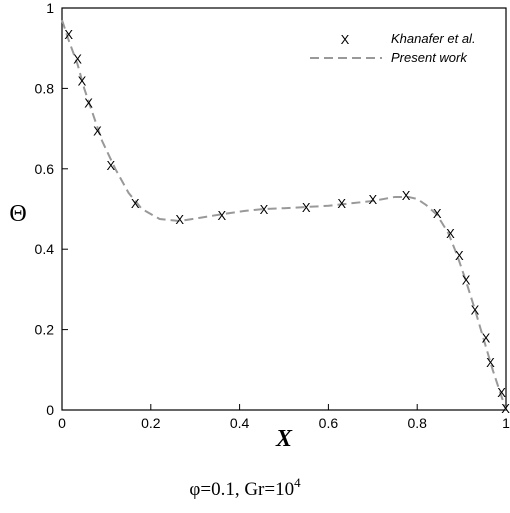 The width and height of the screenshot is (510, 513). Describe the element at coordinates (393, 48) in the screenshot. I see `legend: X Khanafer et al. Present work` at that location.